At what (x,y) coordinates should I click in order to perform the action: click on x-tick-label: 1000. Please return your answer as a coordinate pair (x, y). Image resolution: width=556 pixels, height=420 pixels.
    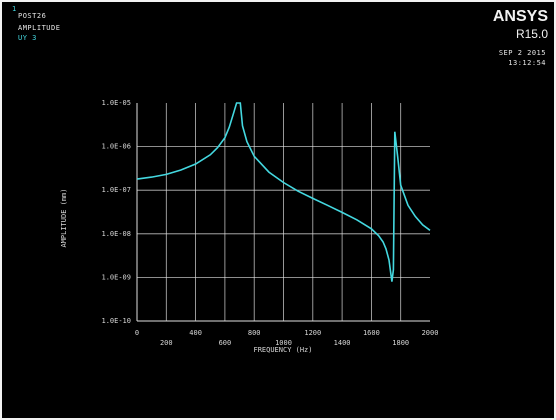
    Looking at the image, I should click on (283, 343).